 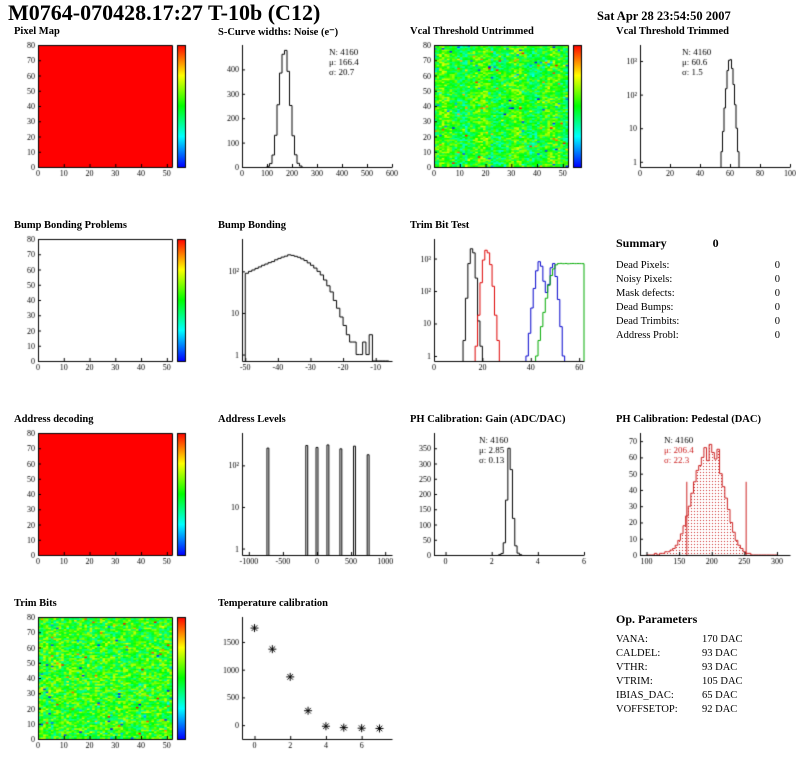 What do you see at coordinates (720, 695) in the screenshot?
I see `param-value: 65 DAC` at bounding box center [720, 695].